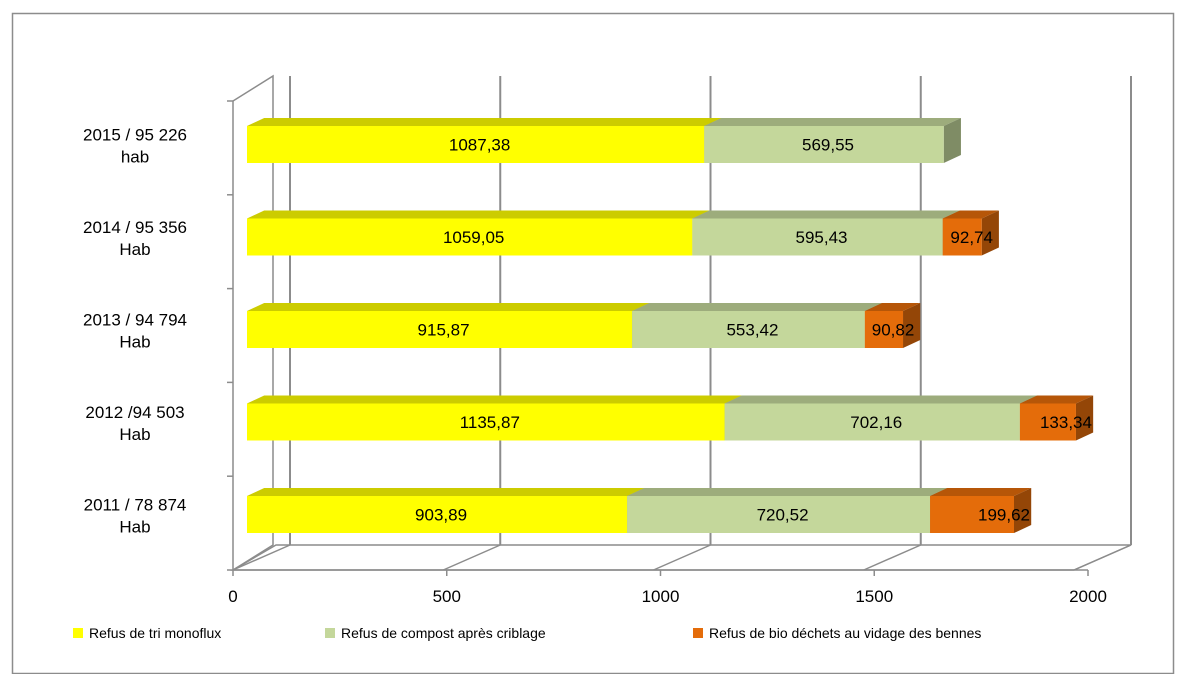  Describe the element at coordinates (752, 330) in the screenshot. I see `data-label: 553,42` at that location.